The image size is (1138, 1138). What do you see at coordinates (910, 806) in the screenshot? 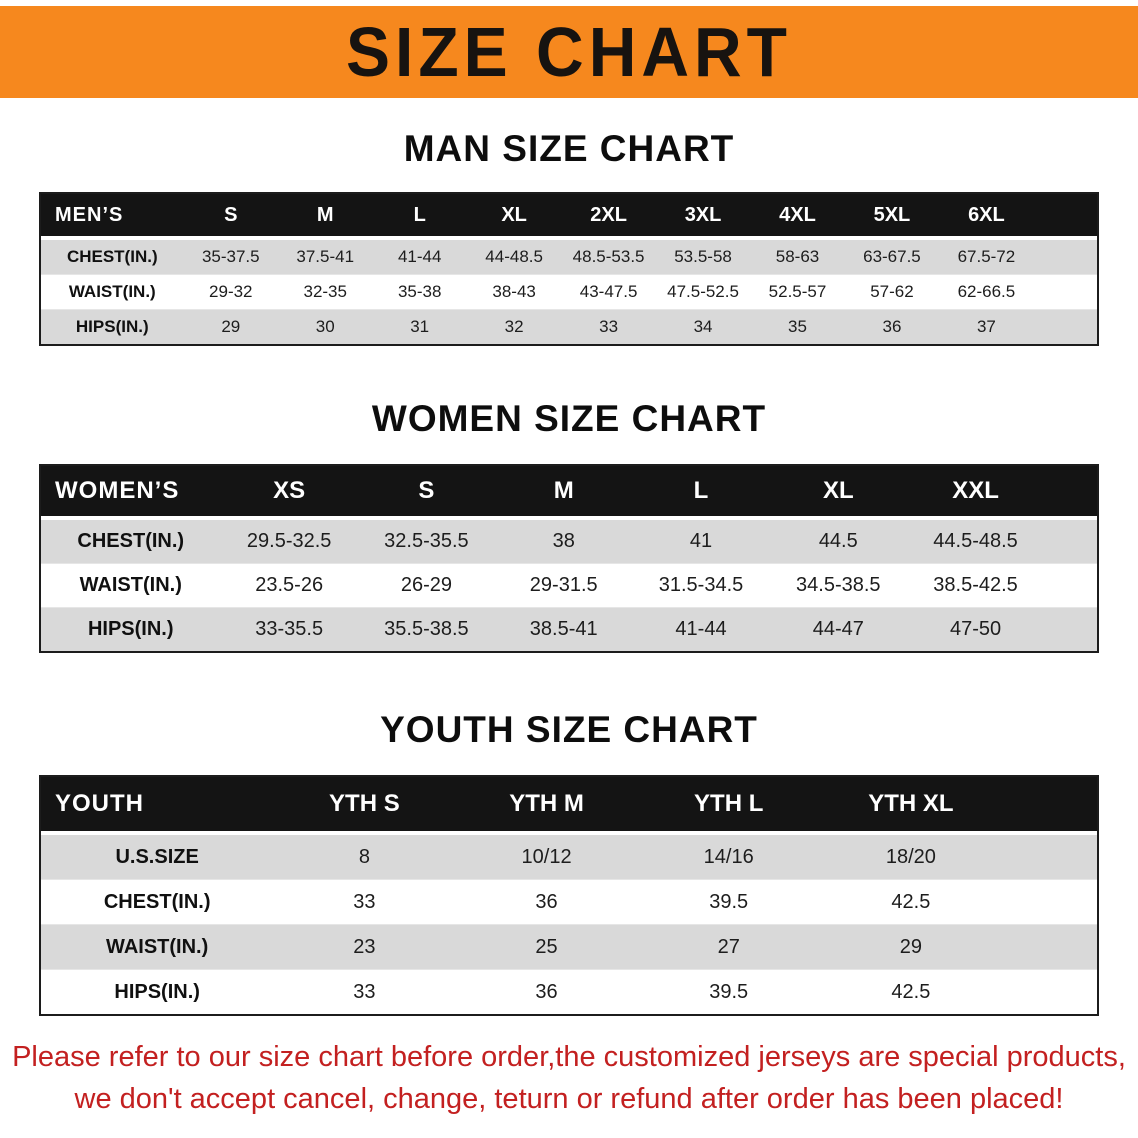
I see `youth-size-header-cell: YTH XL` at bounding box center [910, 806].